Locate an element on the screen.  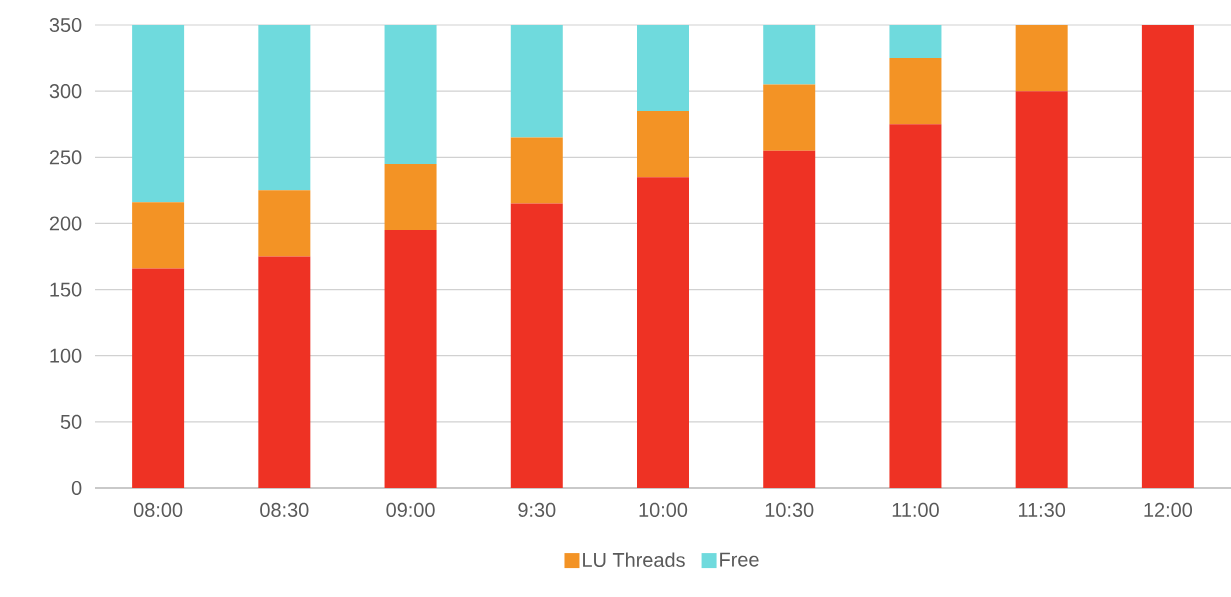
y-tick-label: 250 is located at coordinates (65, 157).